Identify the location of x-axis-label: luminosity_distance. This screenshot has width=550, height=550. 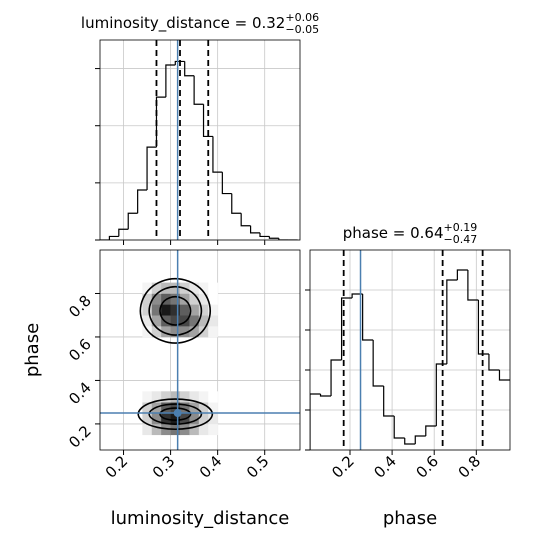
(200, 518).